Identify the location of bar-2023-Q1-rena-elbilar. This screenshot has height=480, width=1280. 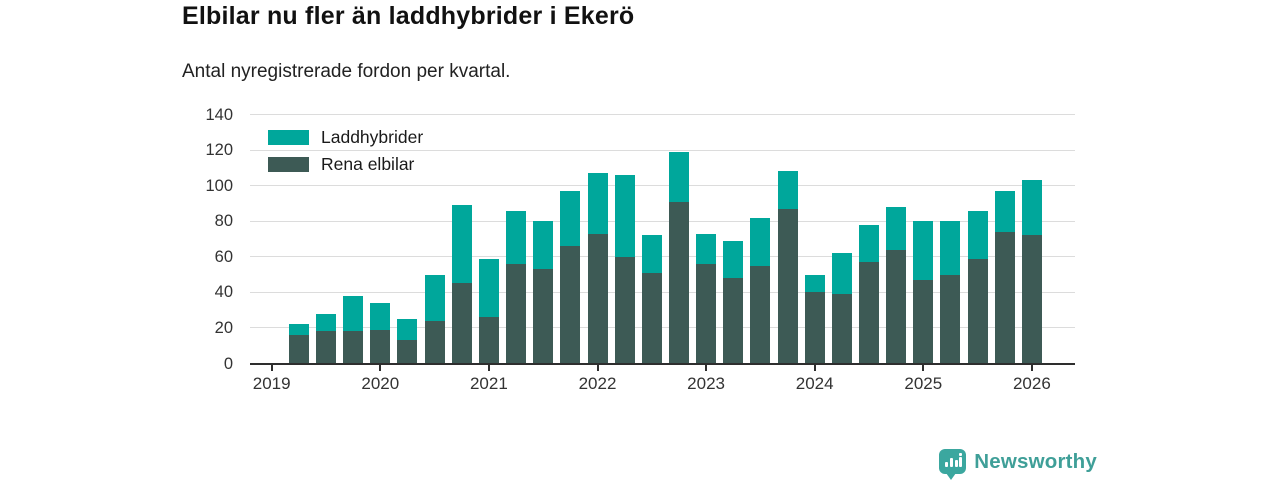
(706, 313).